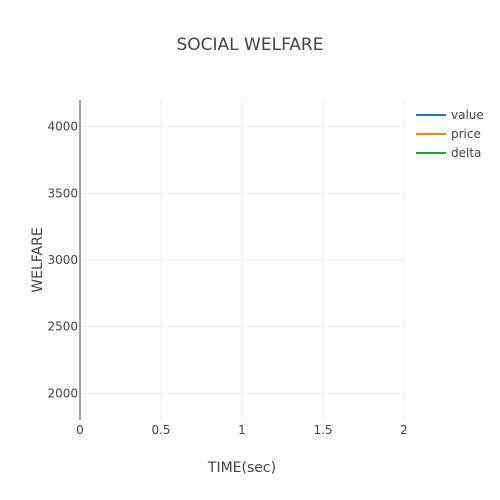 This screenshot has height=500, width=500. Describe the element at coordinates (62, 260) in the screenshot. I see `y-tick-label: 3000` at that location.